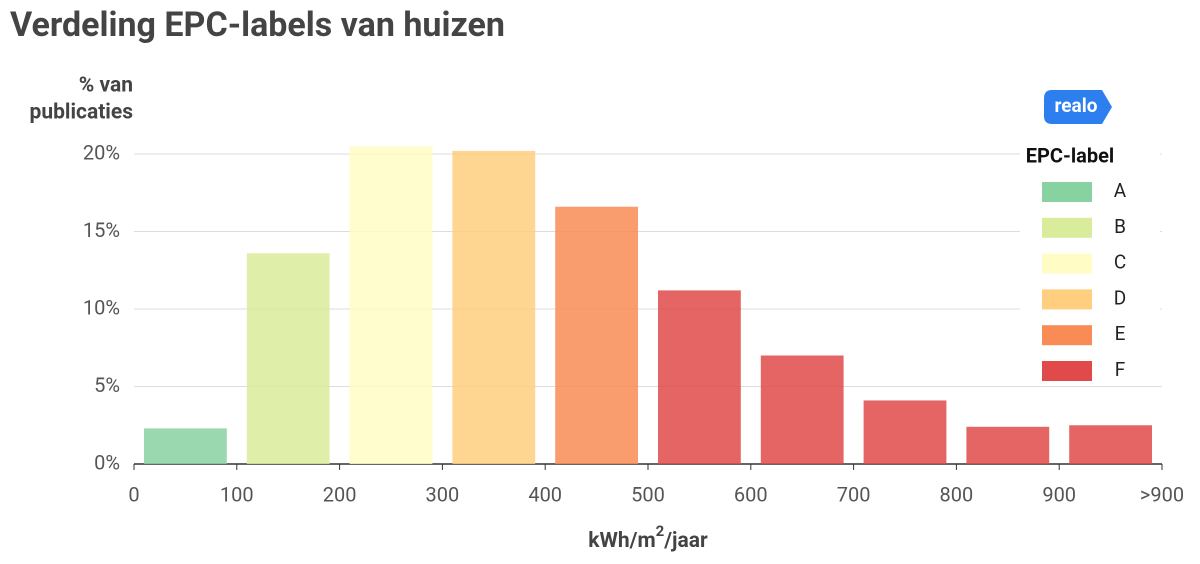 This screenshot has height=564, width=1200. What do you see at coordinates (854, 494) in the screenshot?
I see `x-tick-label: 700` at bounding box center [854, 494].